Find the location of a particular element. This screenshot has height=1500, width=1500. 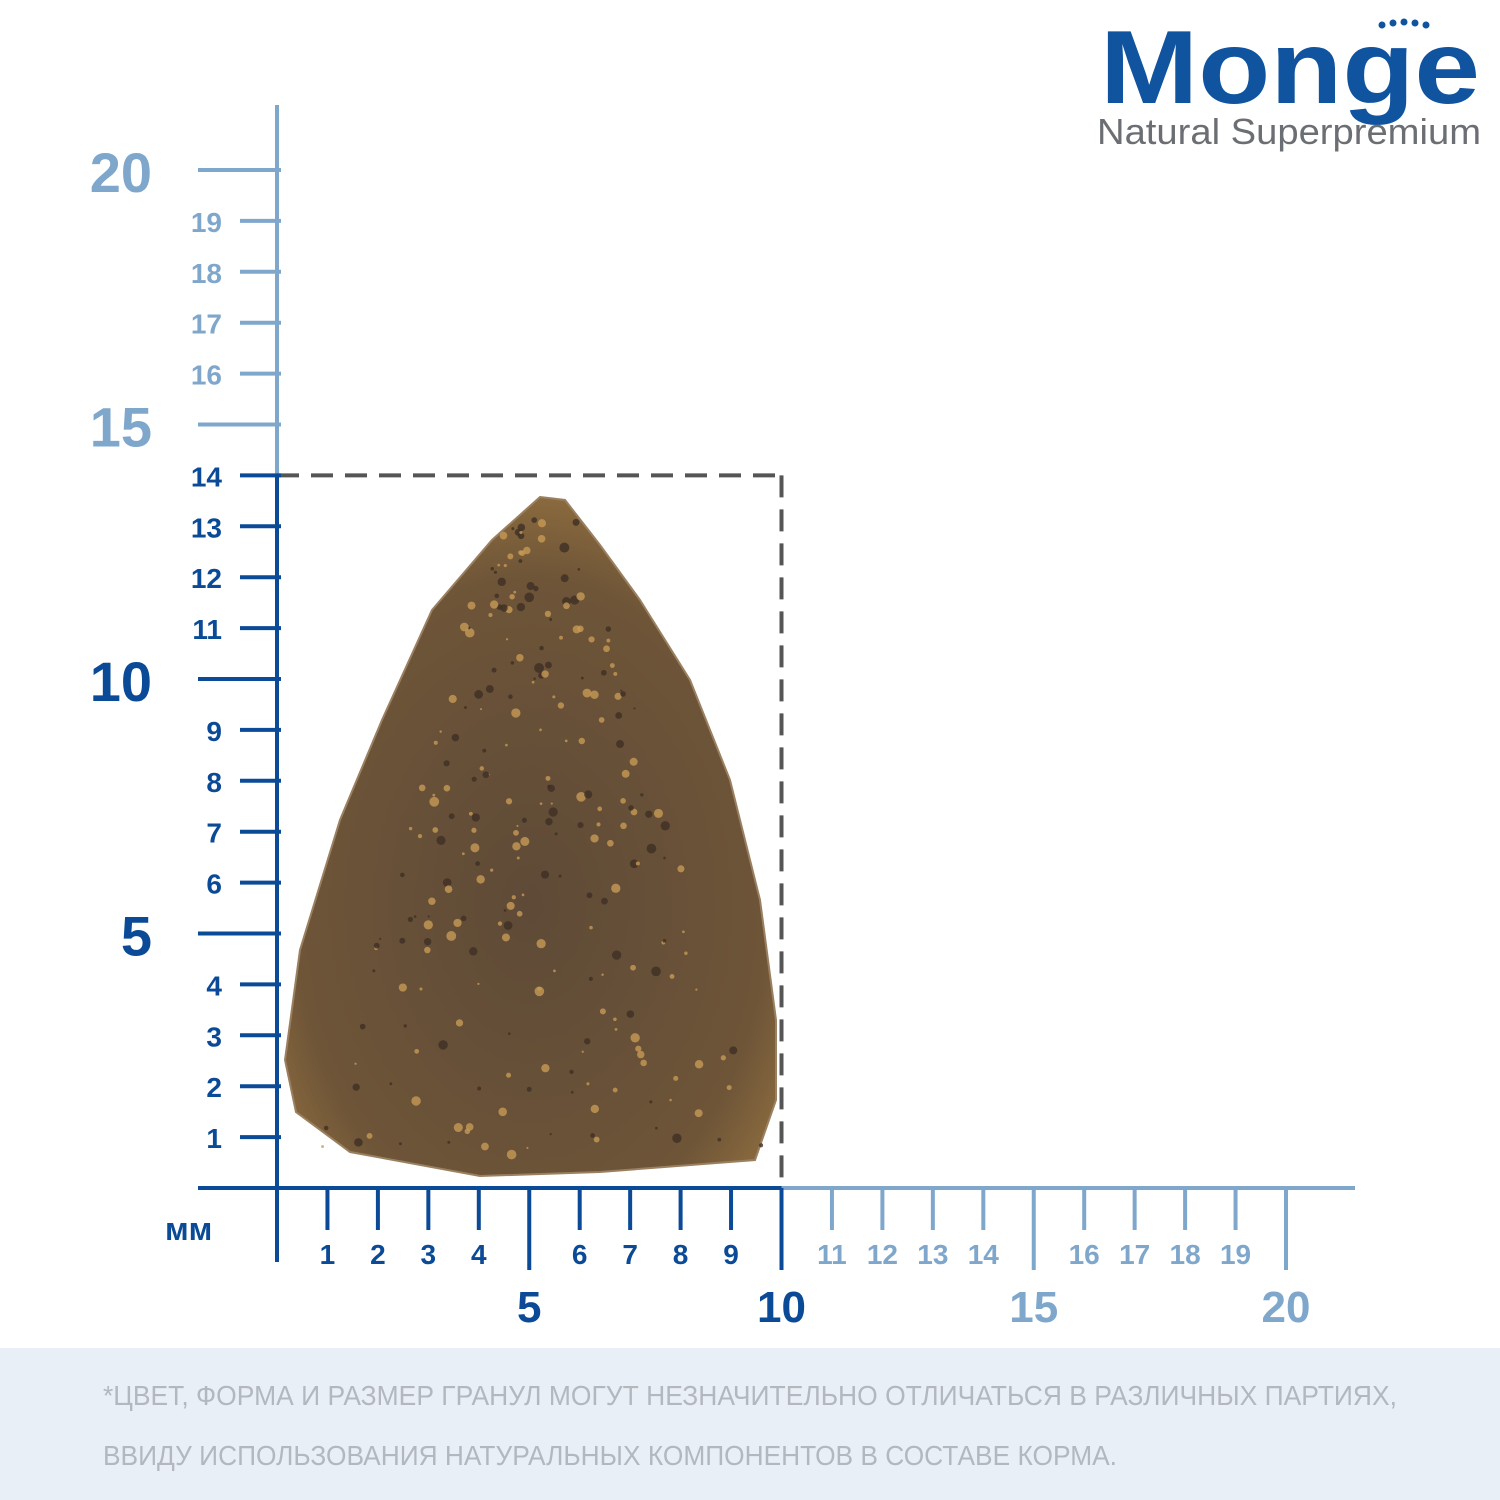

y-tick-label: 11 is located at coordinates (207, 629).